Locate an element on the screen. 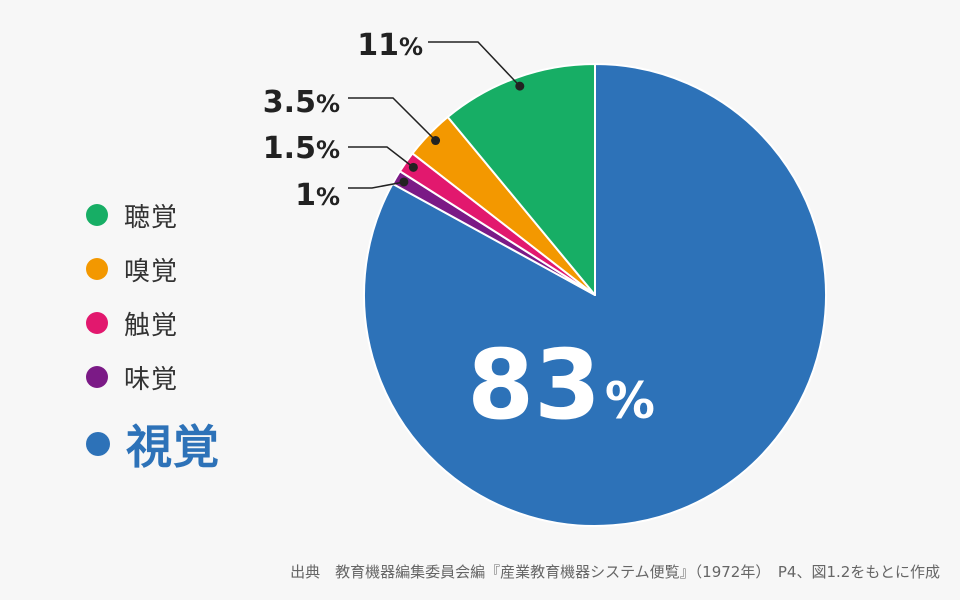 The height and width of the screenshot is (600, 960). legend-swatch-taste is located at coordinates (97, 377).